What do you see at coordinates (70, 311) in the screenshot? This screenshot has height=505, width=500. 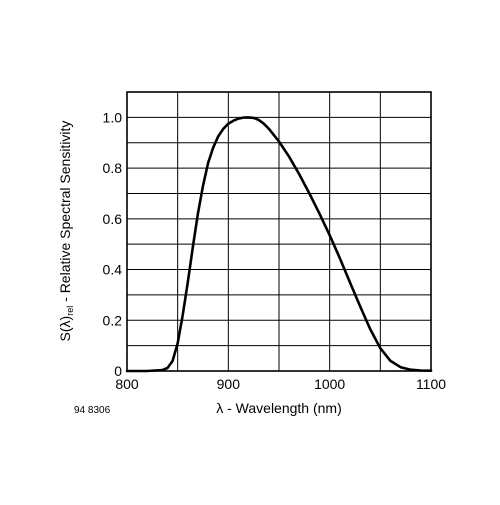 I see `y-axis-title-subscript: rel` at bounding box center [70, 311].